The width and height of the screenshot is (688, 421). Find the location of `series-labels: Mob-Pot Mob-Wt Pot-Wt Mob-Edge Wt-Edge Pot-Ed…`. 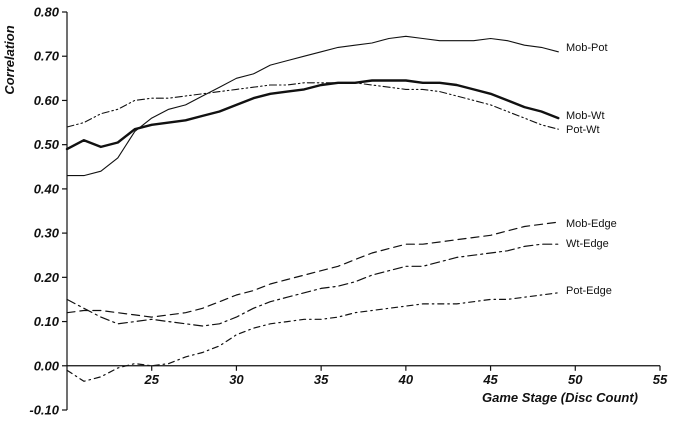

series-labels: Mob-Pot Mob-Wt Pot-Wt Mob-Edge Wt-Edge Pot-Ed… is located at coordinates (591, 169).